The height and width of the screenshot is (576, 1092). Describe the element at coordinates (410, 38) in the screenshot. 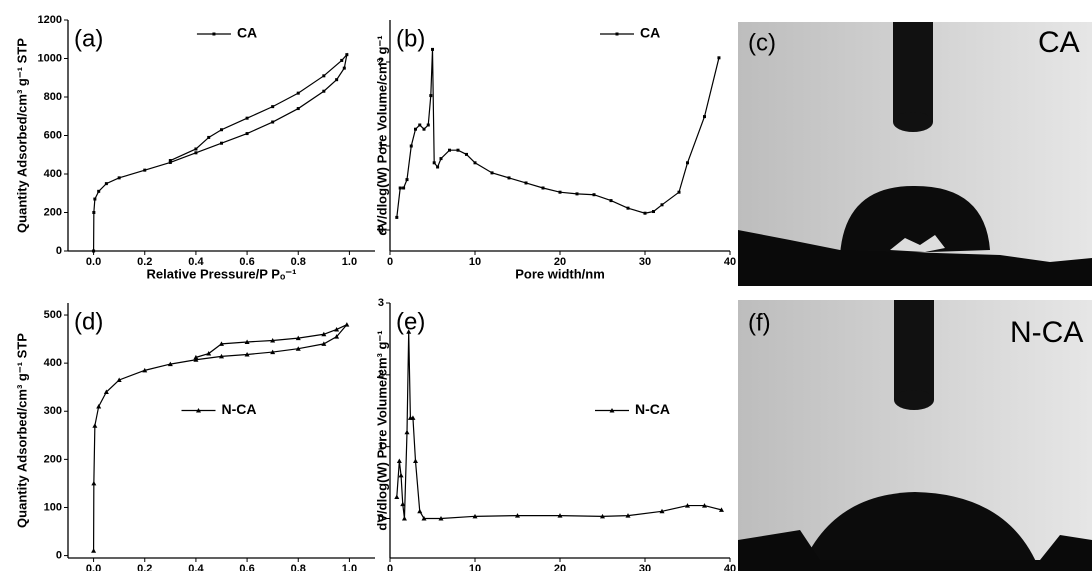

I see `panel-label: (b)` at that location.